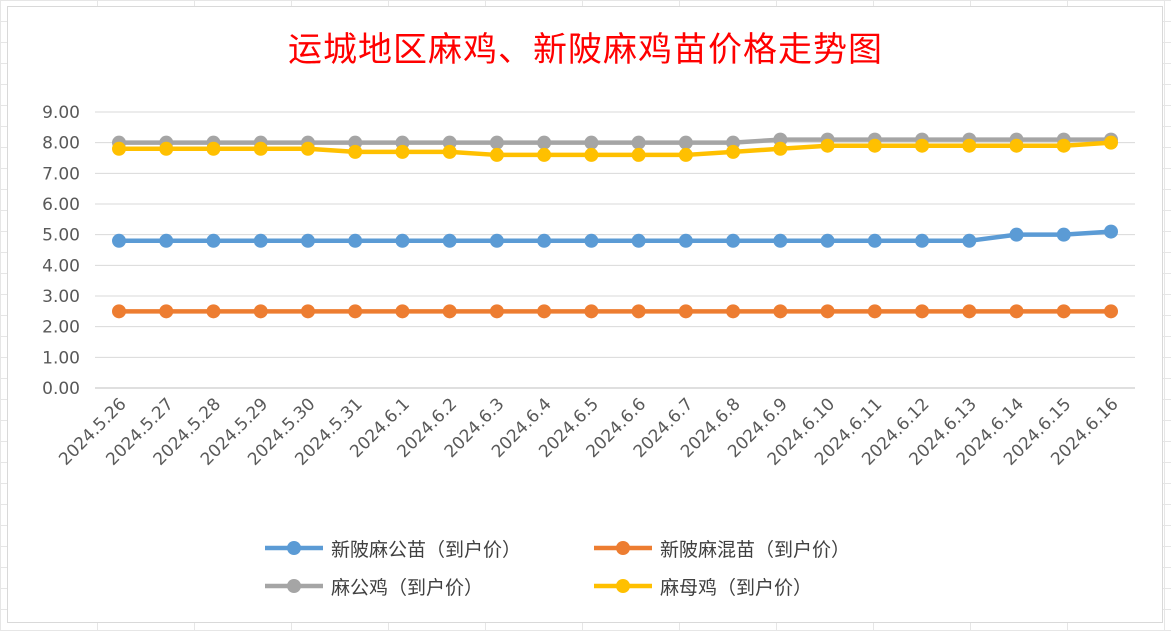 This screenshot has width=1171, height=631. I want to click on y-tick-label: 0.00, so click(61, 389).